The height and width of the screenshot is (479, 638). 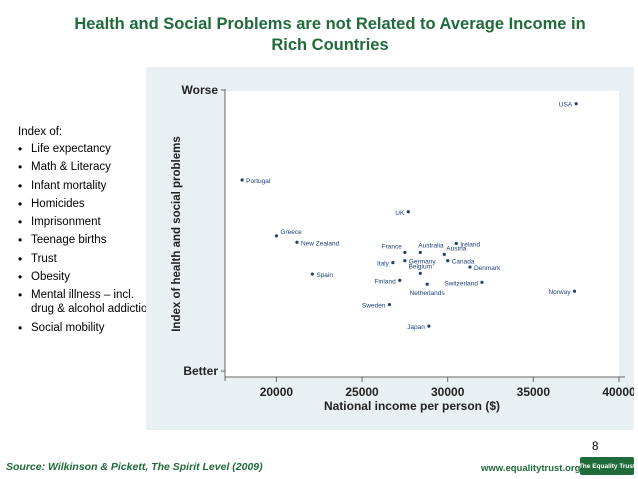 What do you see at coordinates (538, 468) in the screenshot?
I see `website-link: www.equalitytrust.org.uk` at bounding box center [538, 468].